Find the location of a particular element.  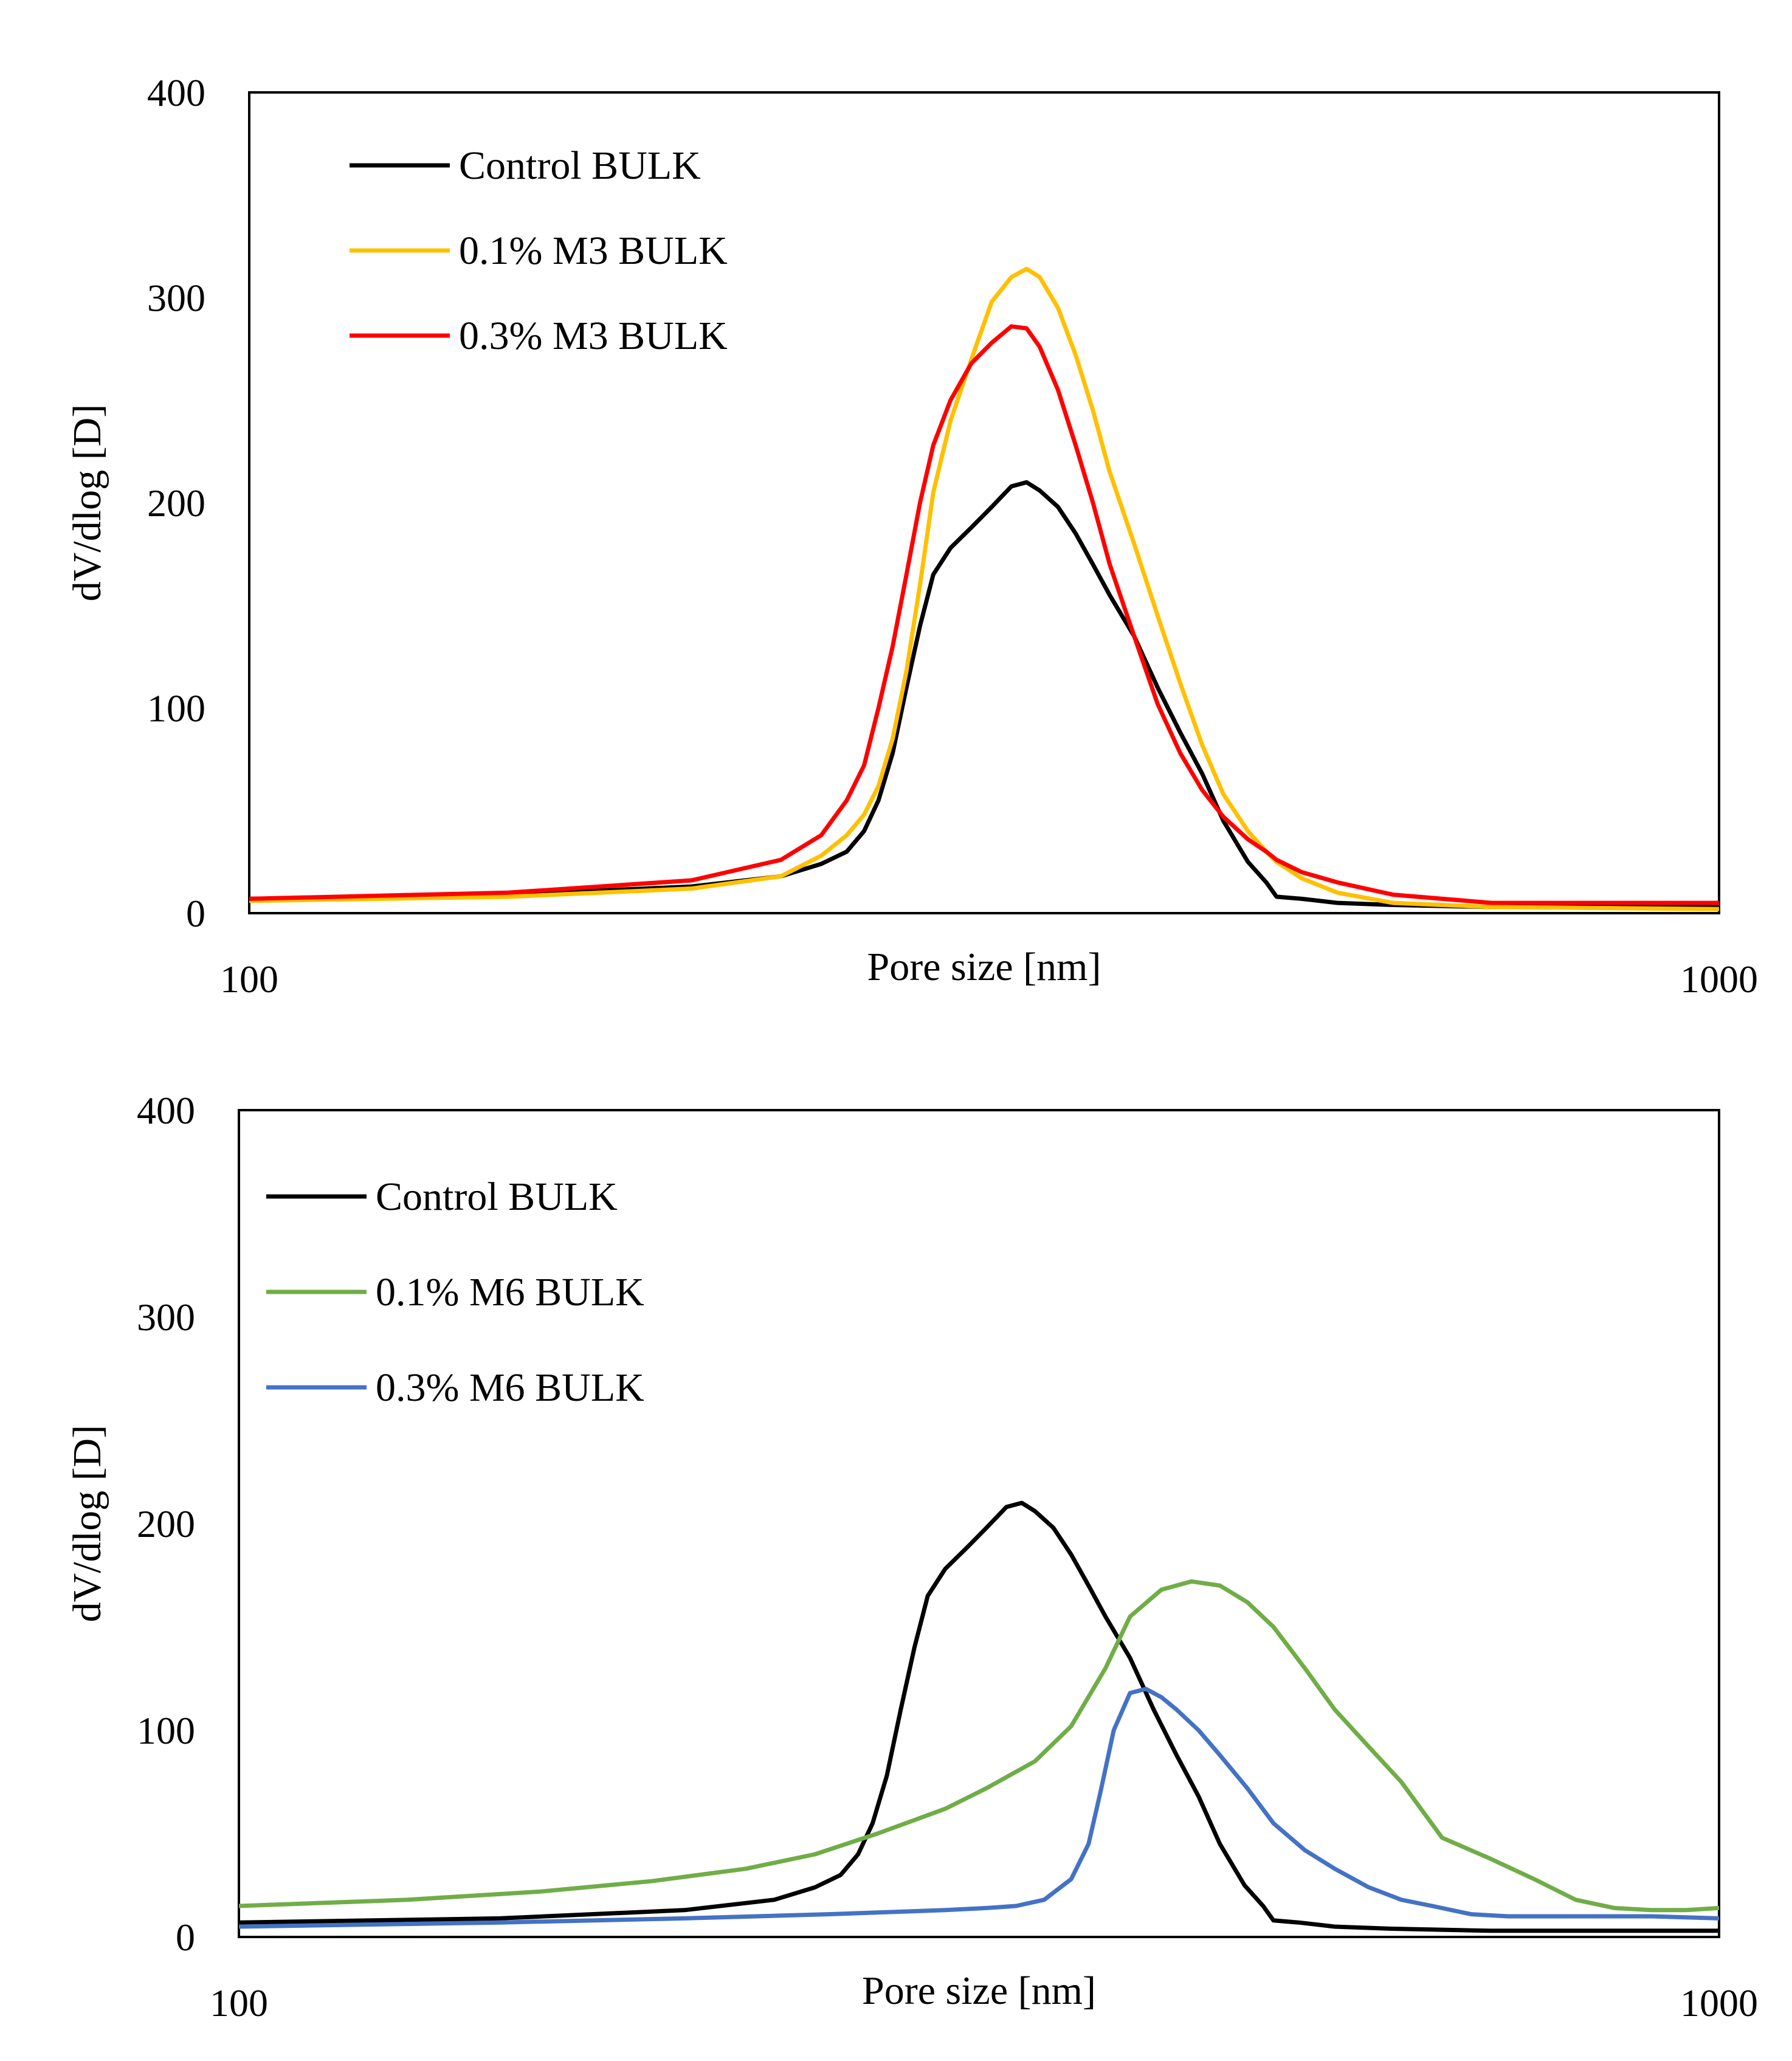

legend-label: 0.3% M6 BULK is located at coordinates (510, 1387).